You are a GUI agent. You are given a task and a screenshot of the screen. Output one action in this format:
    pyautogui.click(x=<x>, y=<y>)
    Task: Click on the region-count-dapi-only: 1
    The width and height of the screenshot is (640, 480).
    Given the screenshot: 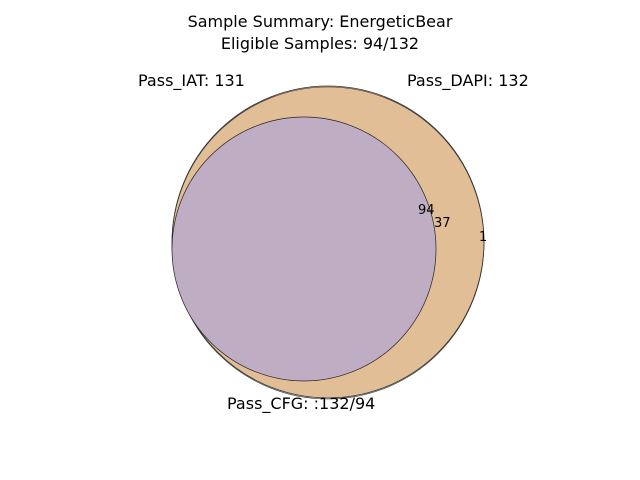 What is the action you would take?
    pyautogui.click(x=483, y=237)
    